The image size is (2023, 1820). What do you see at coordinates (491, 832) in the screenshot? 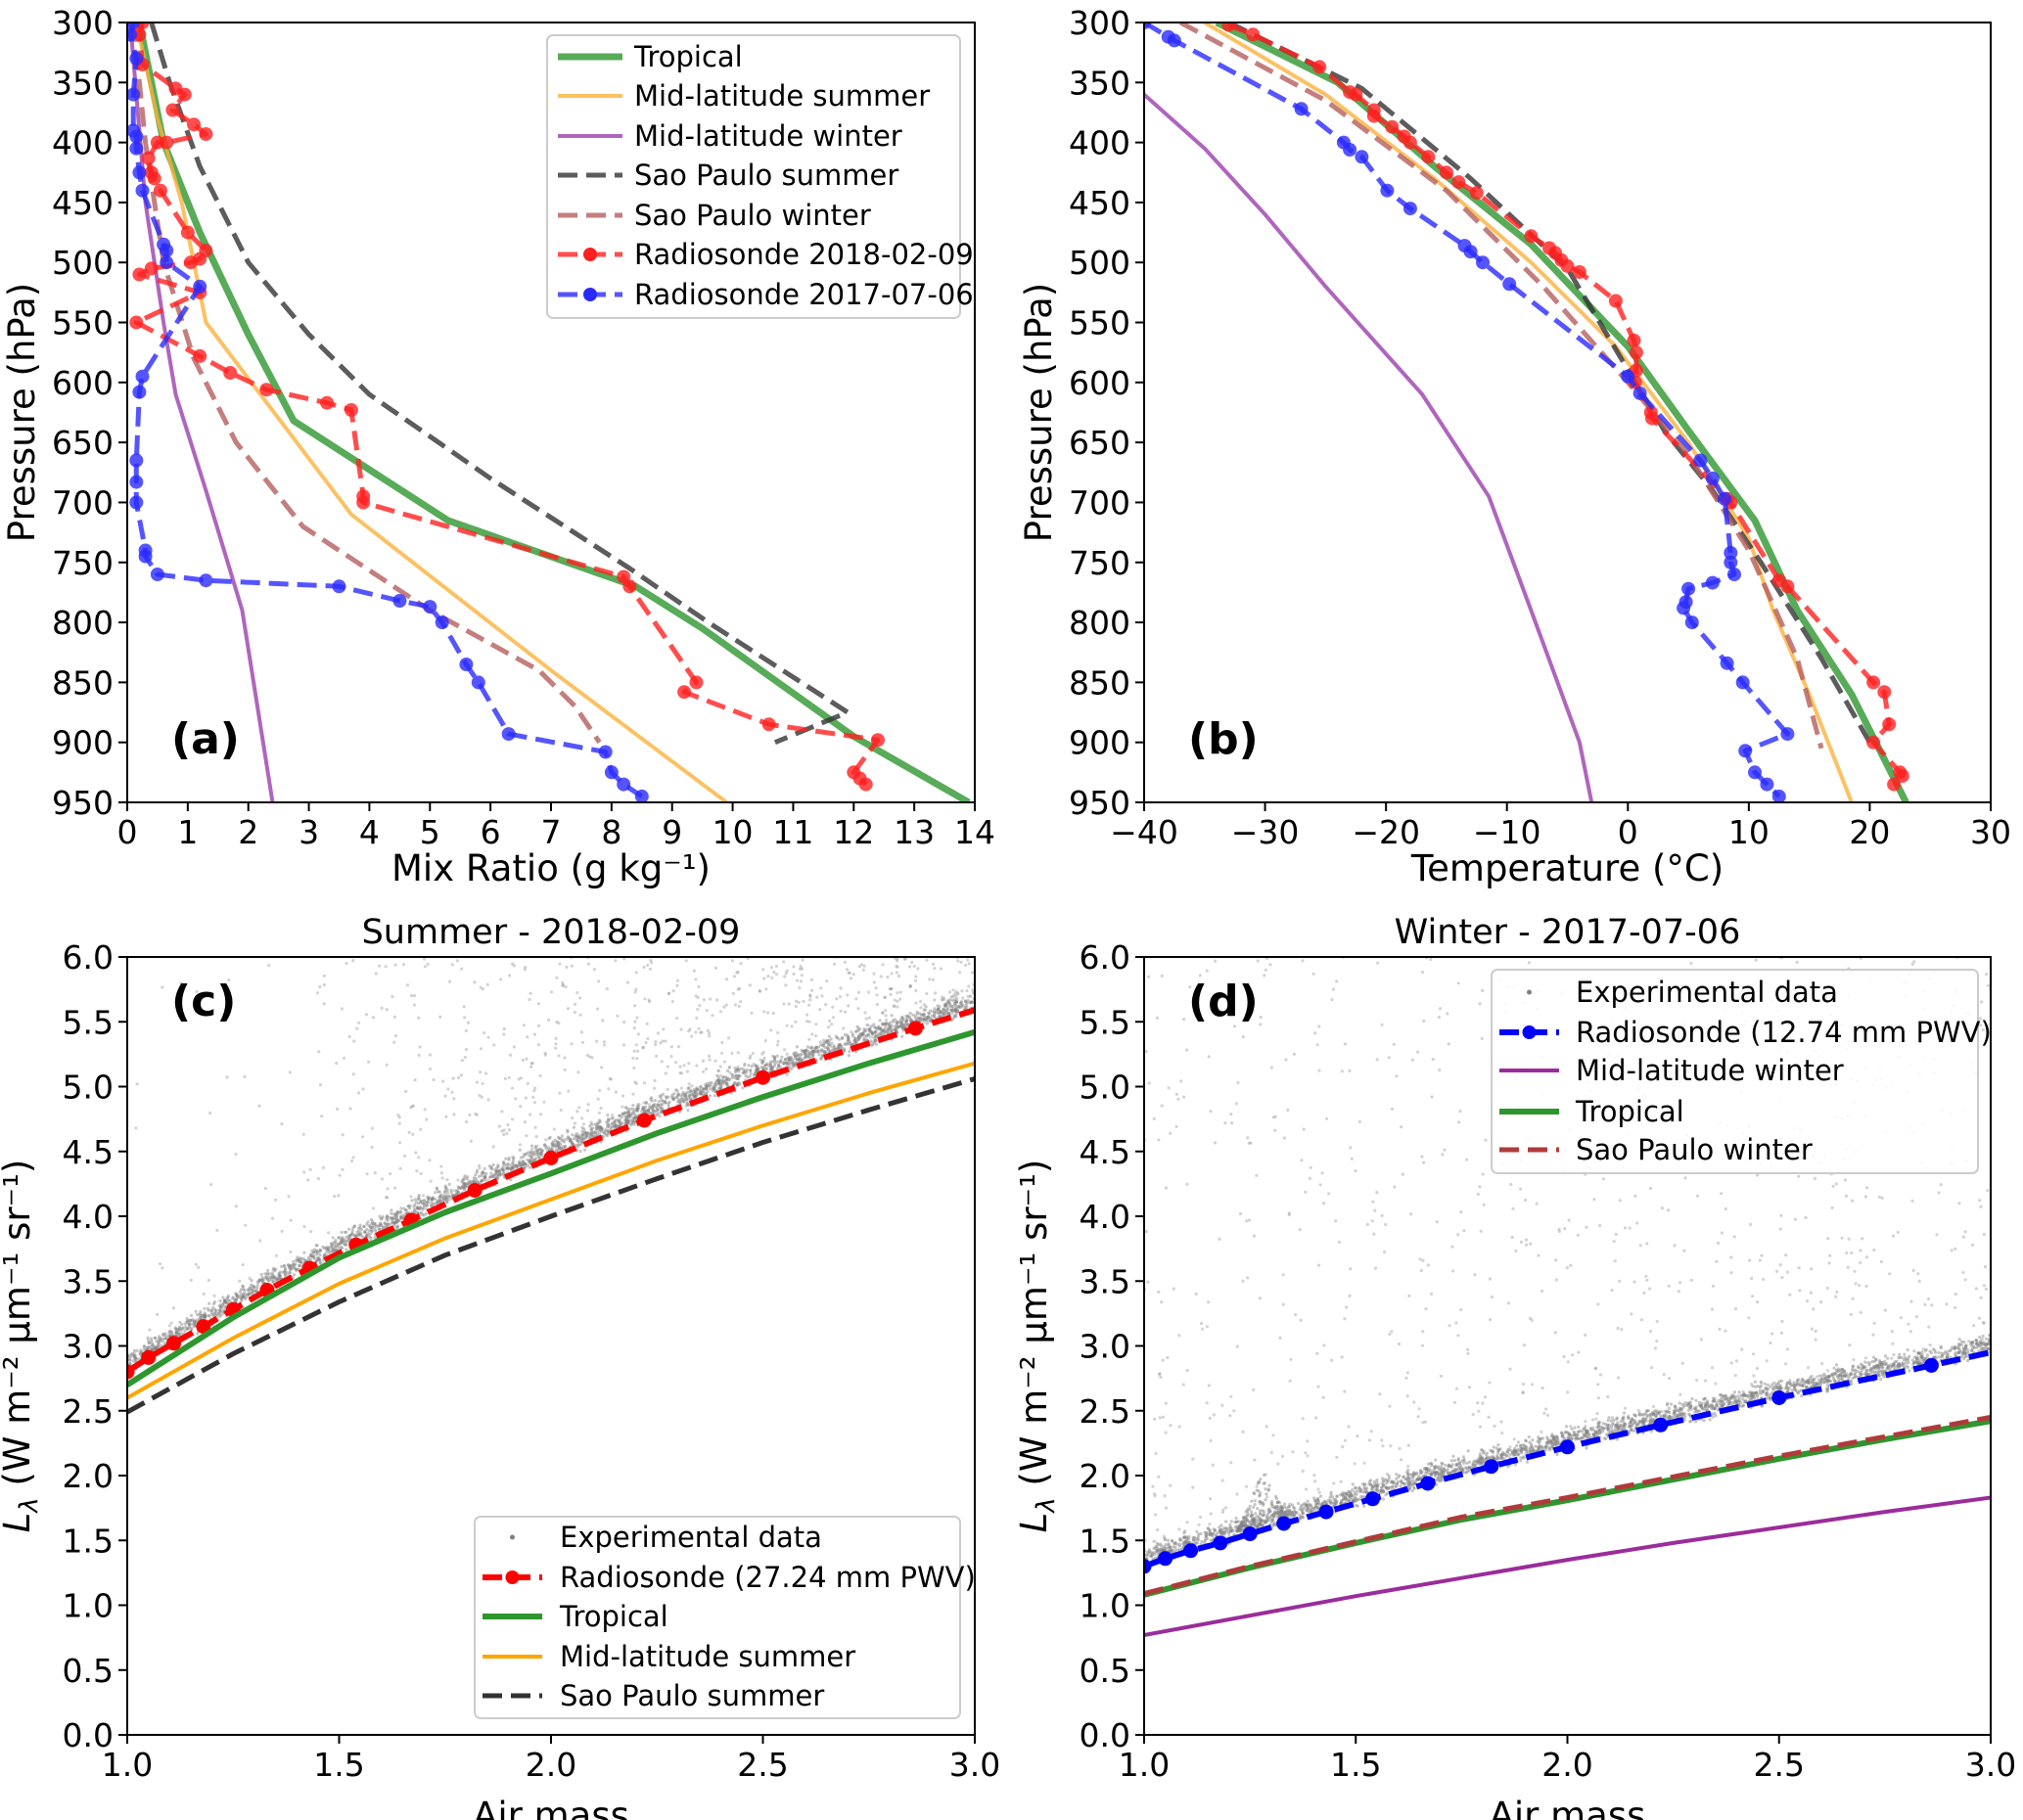
I see `x-tick-label: 6` at bounding box center [491, 832].